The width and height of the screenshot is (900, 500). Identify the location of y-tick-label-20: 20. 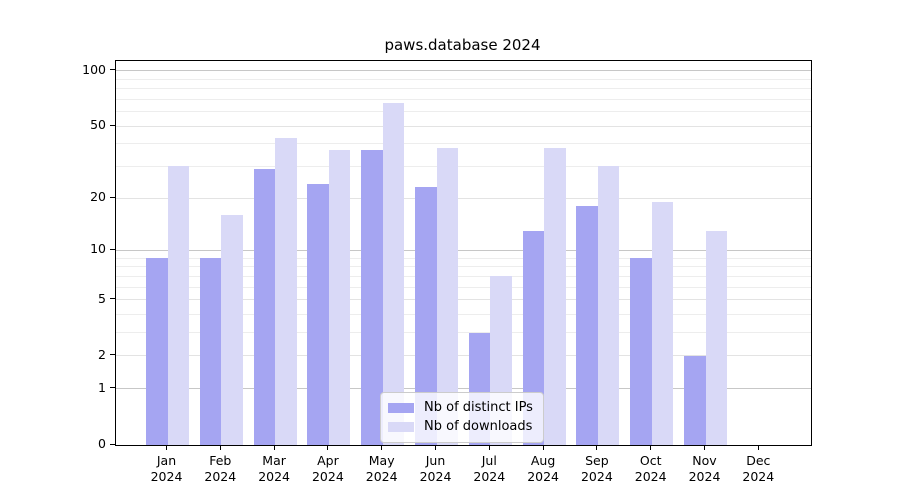
(98, 196).